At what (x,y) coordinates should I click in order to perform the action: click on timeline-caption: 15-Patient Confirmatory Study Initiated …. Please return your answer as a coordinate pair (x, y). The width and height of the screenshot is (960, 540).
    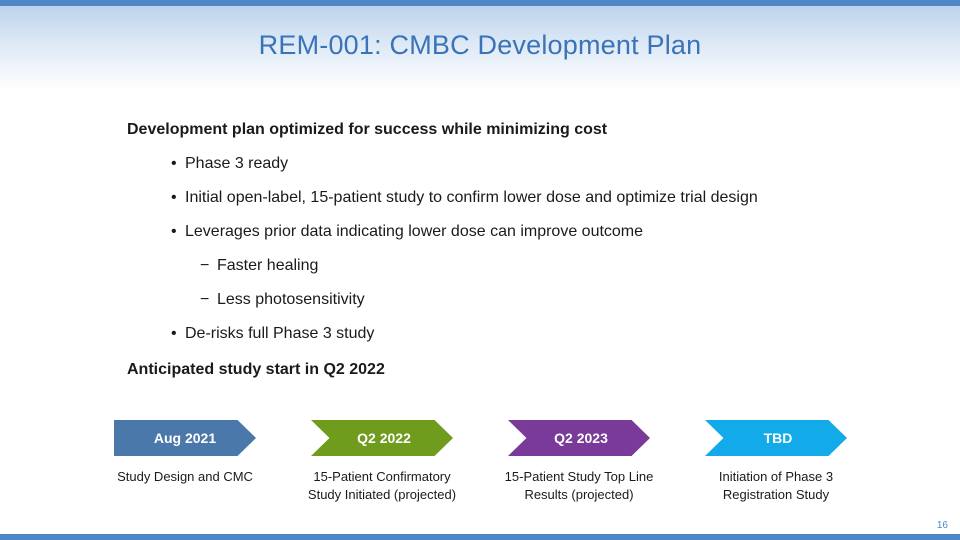
    Looking at the image, I should click on (382, 486).